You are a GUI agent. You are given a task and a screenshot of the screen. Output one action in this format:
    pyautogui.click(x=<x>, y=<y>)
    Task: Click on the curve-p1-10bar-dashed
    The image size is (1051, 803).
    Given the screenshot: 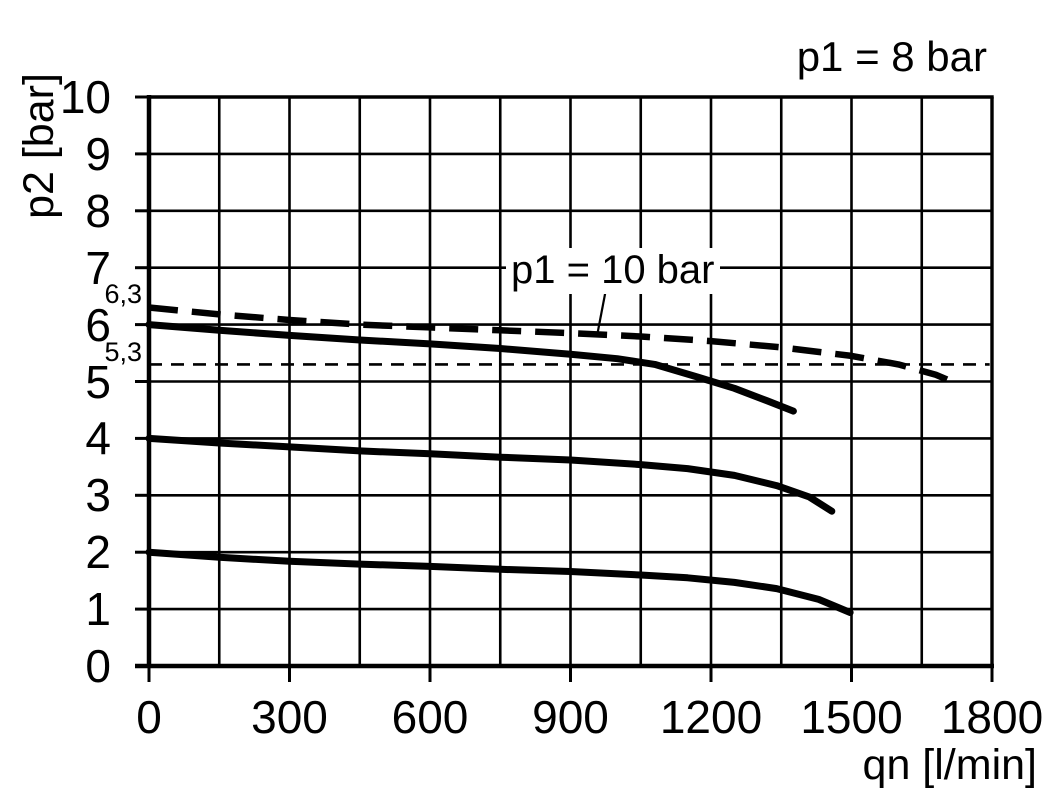 What is the action you would take?
    pyautogui.click(x=554, y=346)
    